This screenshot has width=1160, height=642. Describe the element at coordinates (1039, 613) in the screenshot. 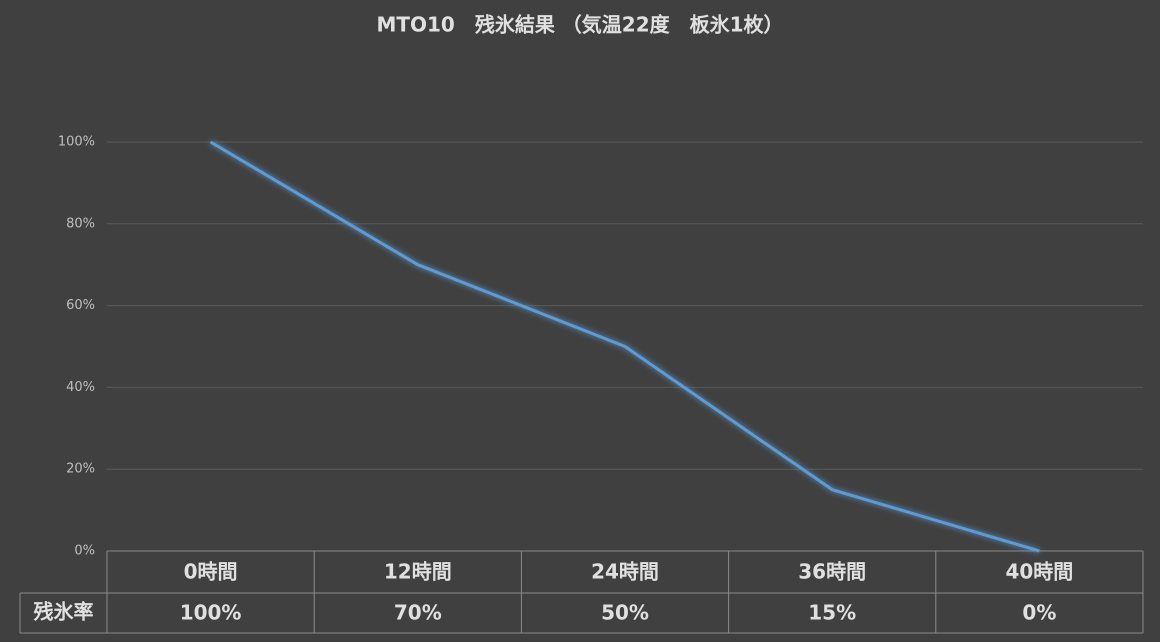

I see `table-value: 0%` at that location.